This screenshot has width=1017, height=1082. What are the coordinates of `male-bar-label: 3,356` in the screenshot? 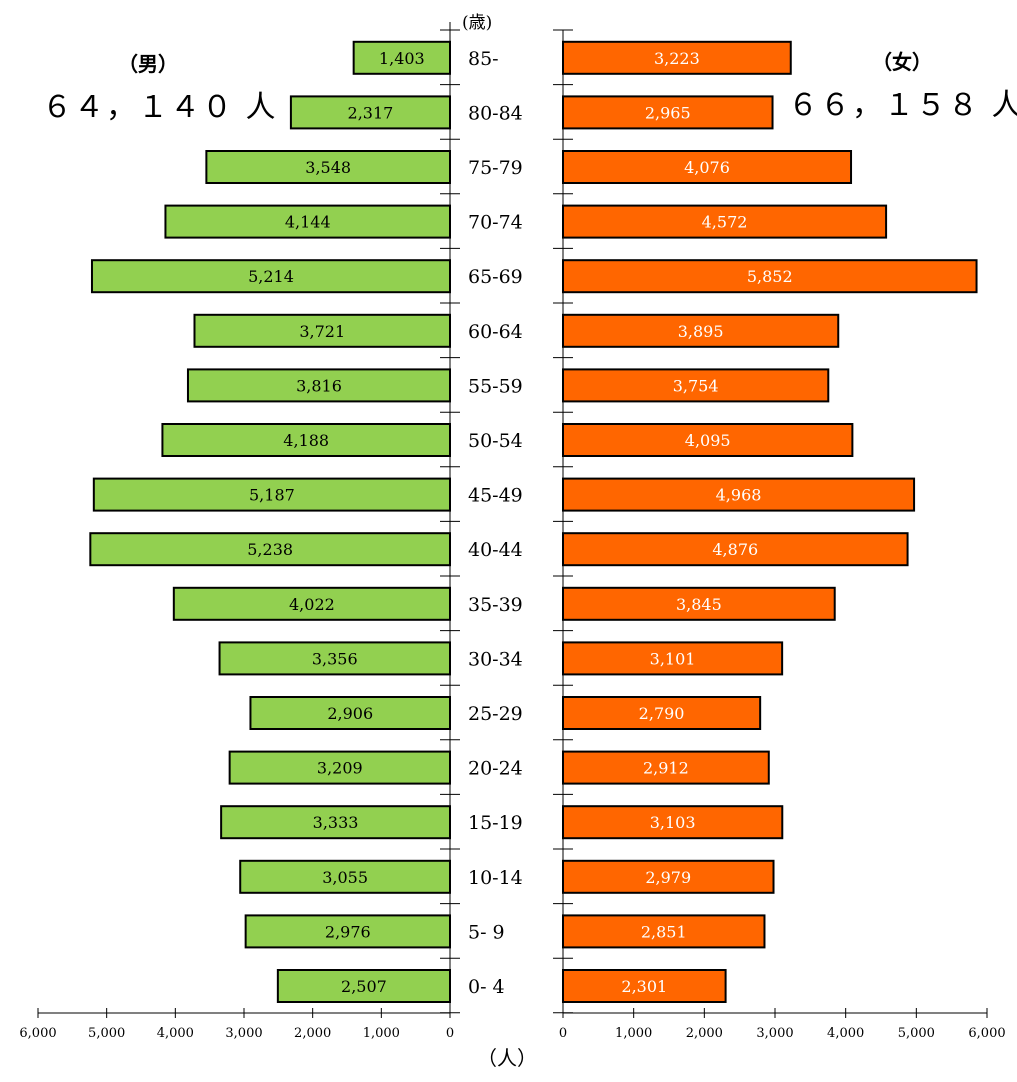 It's located at (335, 658).